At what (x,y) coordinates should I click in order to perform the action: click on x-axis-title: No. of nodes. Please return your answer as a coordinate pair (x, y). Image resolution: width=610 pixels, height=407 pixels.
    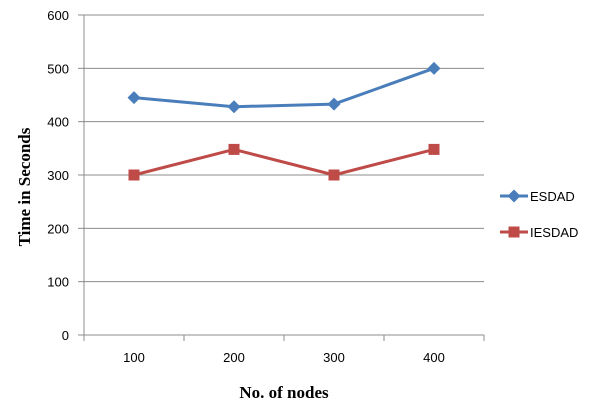
    Looking at the image, I should click on (284, 392).